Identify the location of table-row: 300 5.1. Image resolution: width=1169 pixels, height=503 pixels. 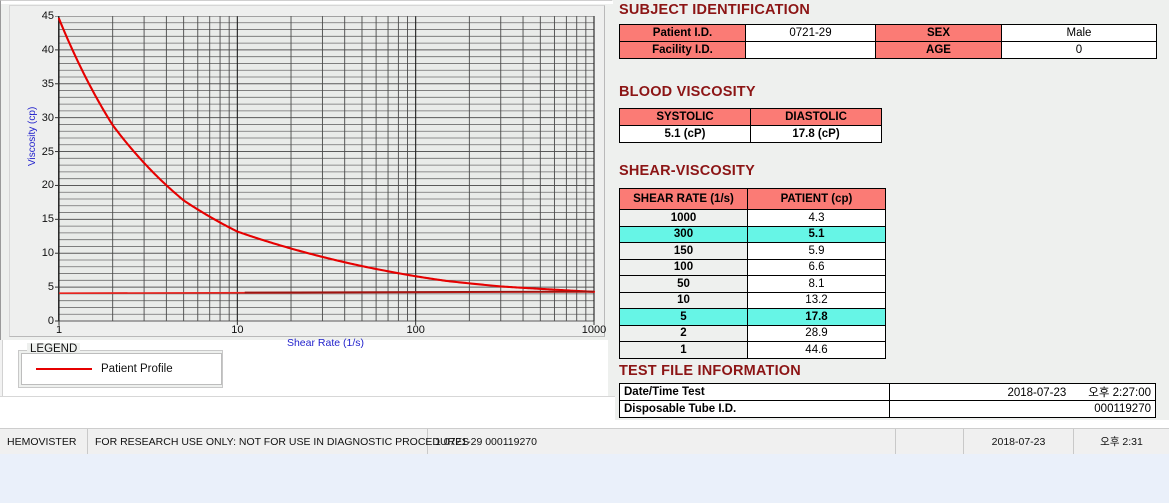
(752, 234).